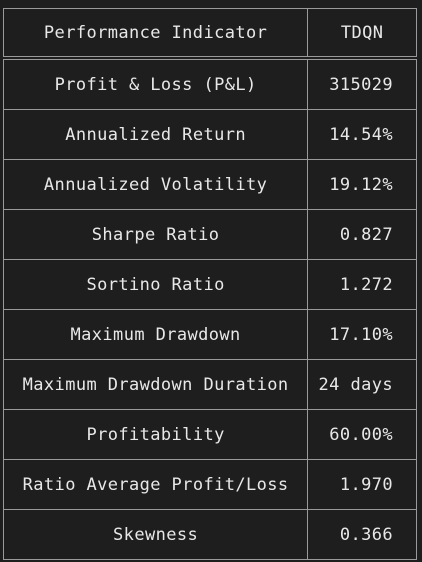 The image size is (422, 562). What do you see at coordinates (155, 234) in the screenshot?
I see `indicator-label: Sharpe Ratio` at bounding box center [155, 234].